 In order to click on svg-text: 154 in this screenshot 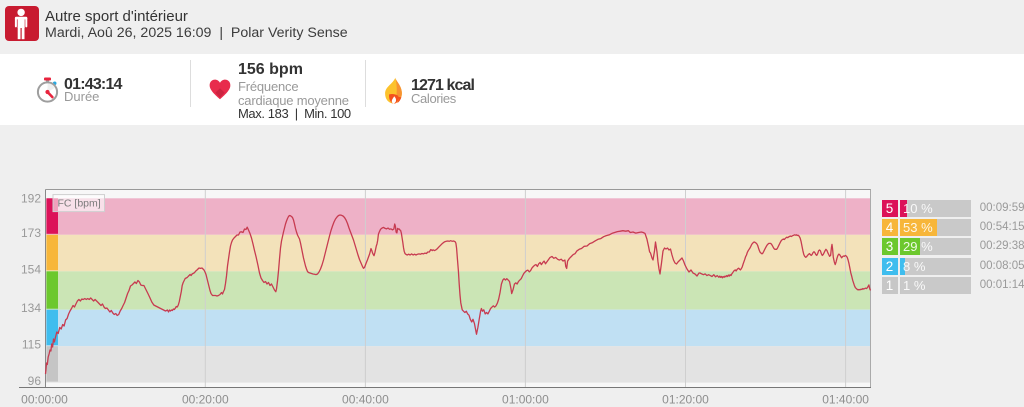, I will do `click(31, 270)`.